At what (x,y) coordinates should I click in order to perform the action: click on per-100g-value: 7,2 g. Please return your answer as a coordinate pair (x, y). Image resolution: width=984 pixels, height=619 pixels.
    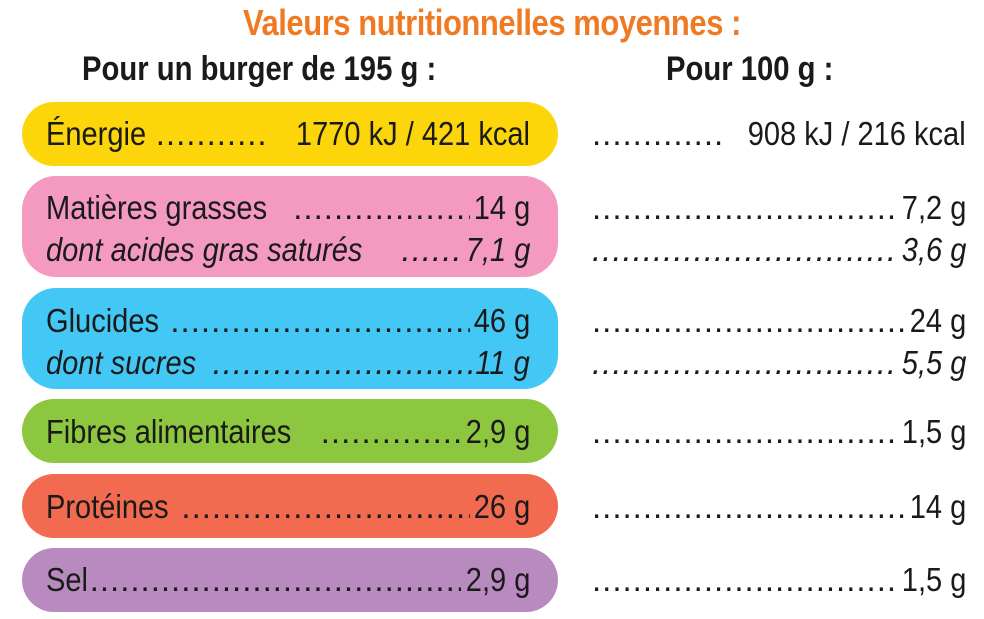
    Looking at the image, I should click on (933, 207).